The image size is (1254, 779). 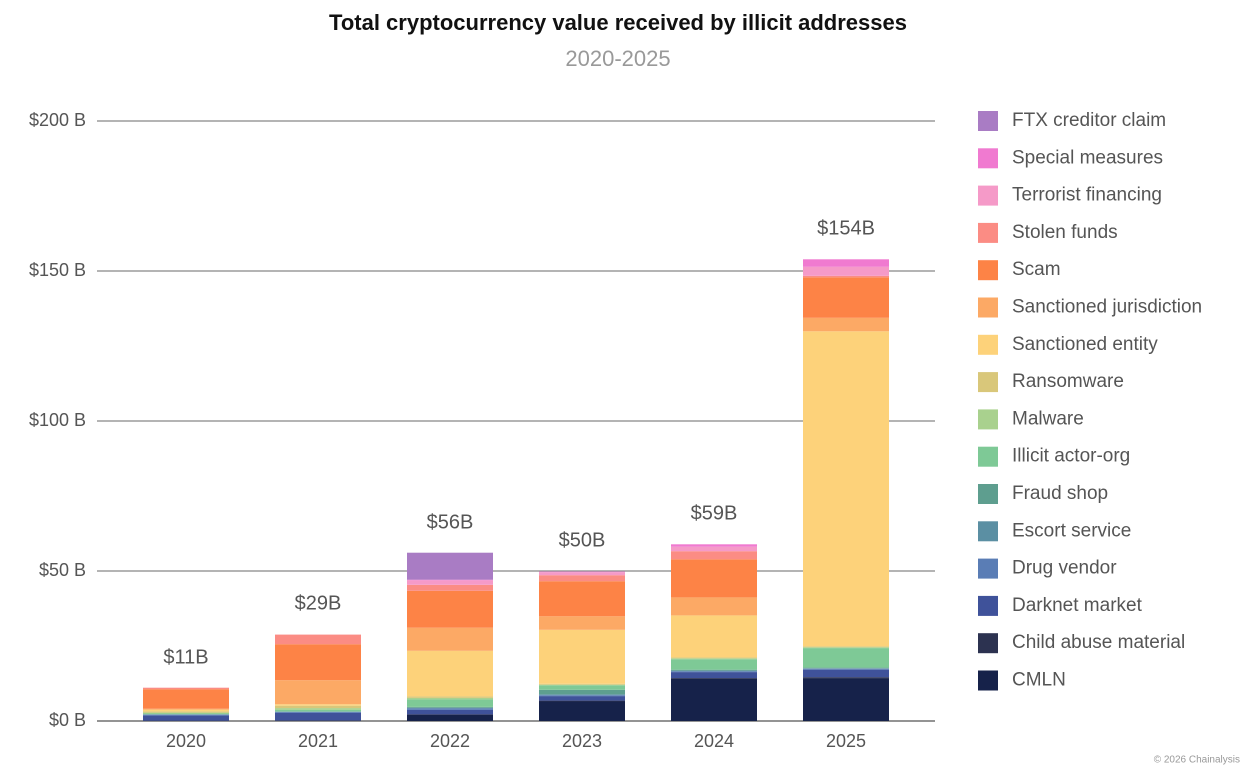 What do you see at coordinates (582, 540) in the screenshot?
I see `total-label: $50B` at bounding box center [582, 540].